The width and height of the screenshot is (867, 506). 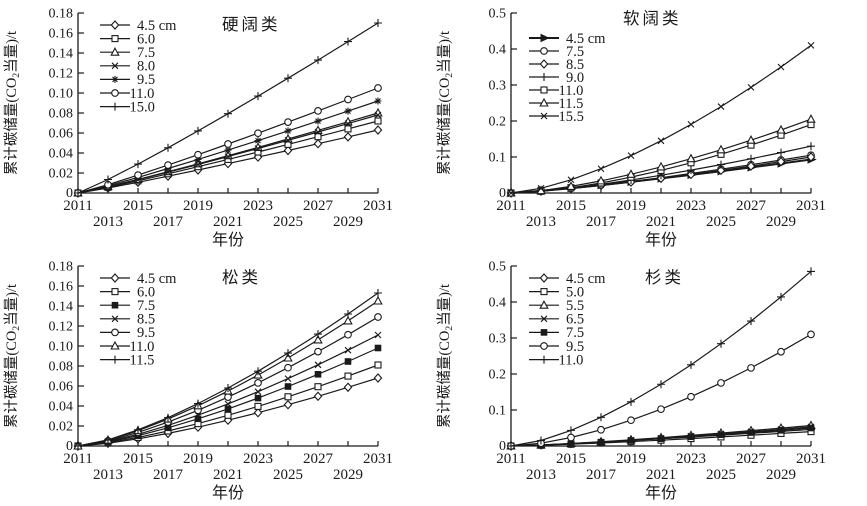 I want to click on y-tick-label: 0.04, so click(x=61, y=407).